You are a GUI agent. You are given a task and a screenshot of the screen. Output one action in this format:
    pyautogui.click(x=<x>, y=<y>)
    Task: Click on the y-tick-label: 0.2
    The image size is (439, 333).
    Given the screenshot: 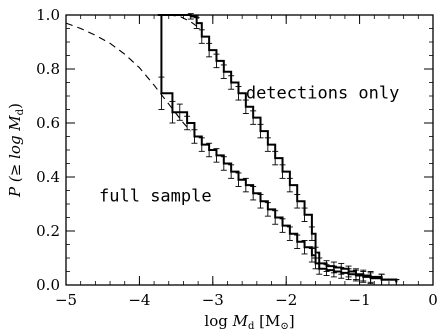 What is the action you would take?
    pyautogui.click(x=48, y=231)
    